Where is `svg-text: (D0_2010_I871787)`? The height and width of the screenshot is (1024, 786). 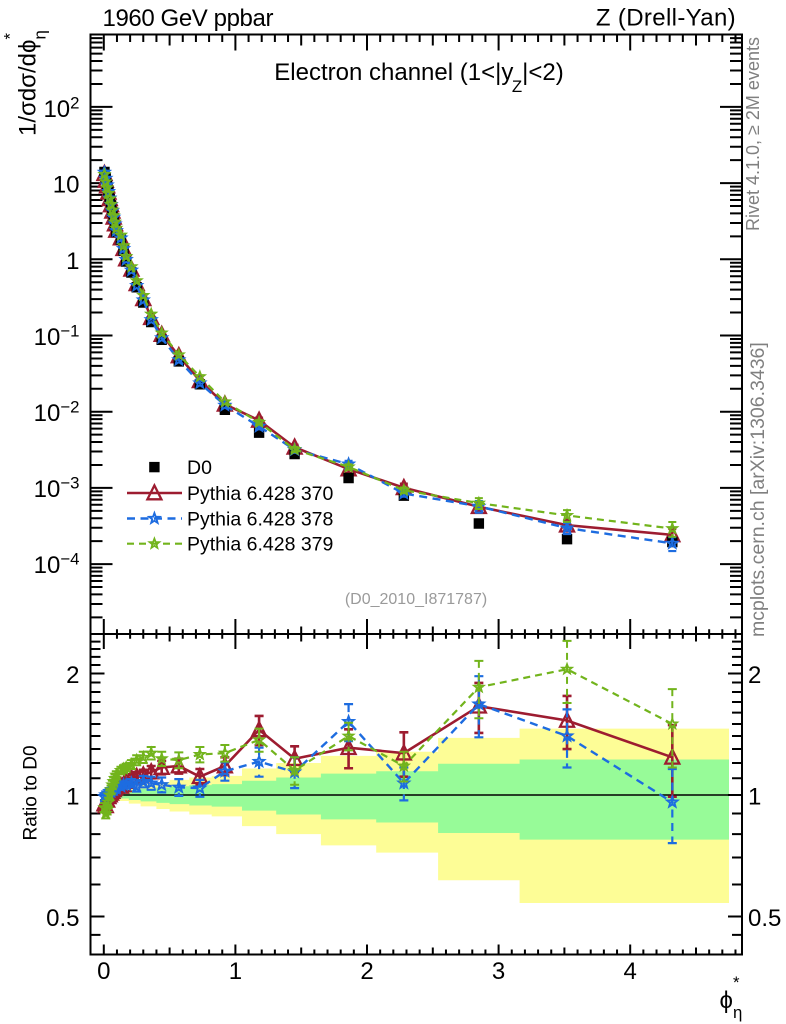 svg-text: (D0_2010_I871787) is located at coordinates (416, 599).